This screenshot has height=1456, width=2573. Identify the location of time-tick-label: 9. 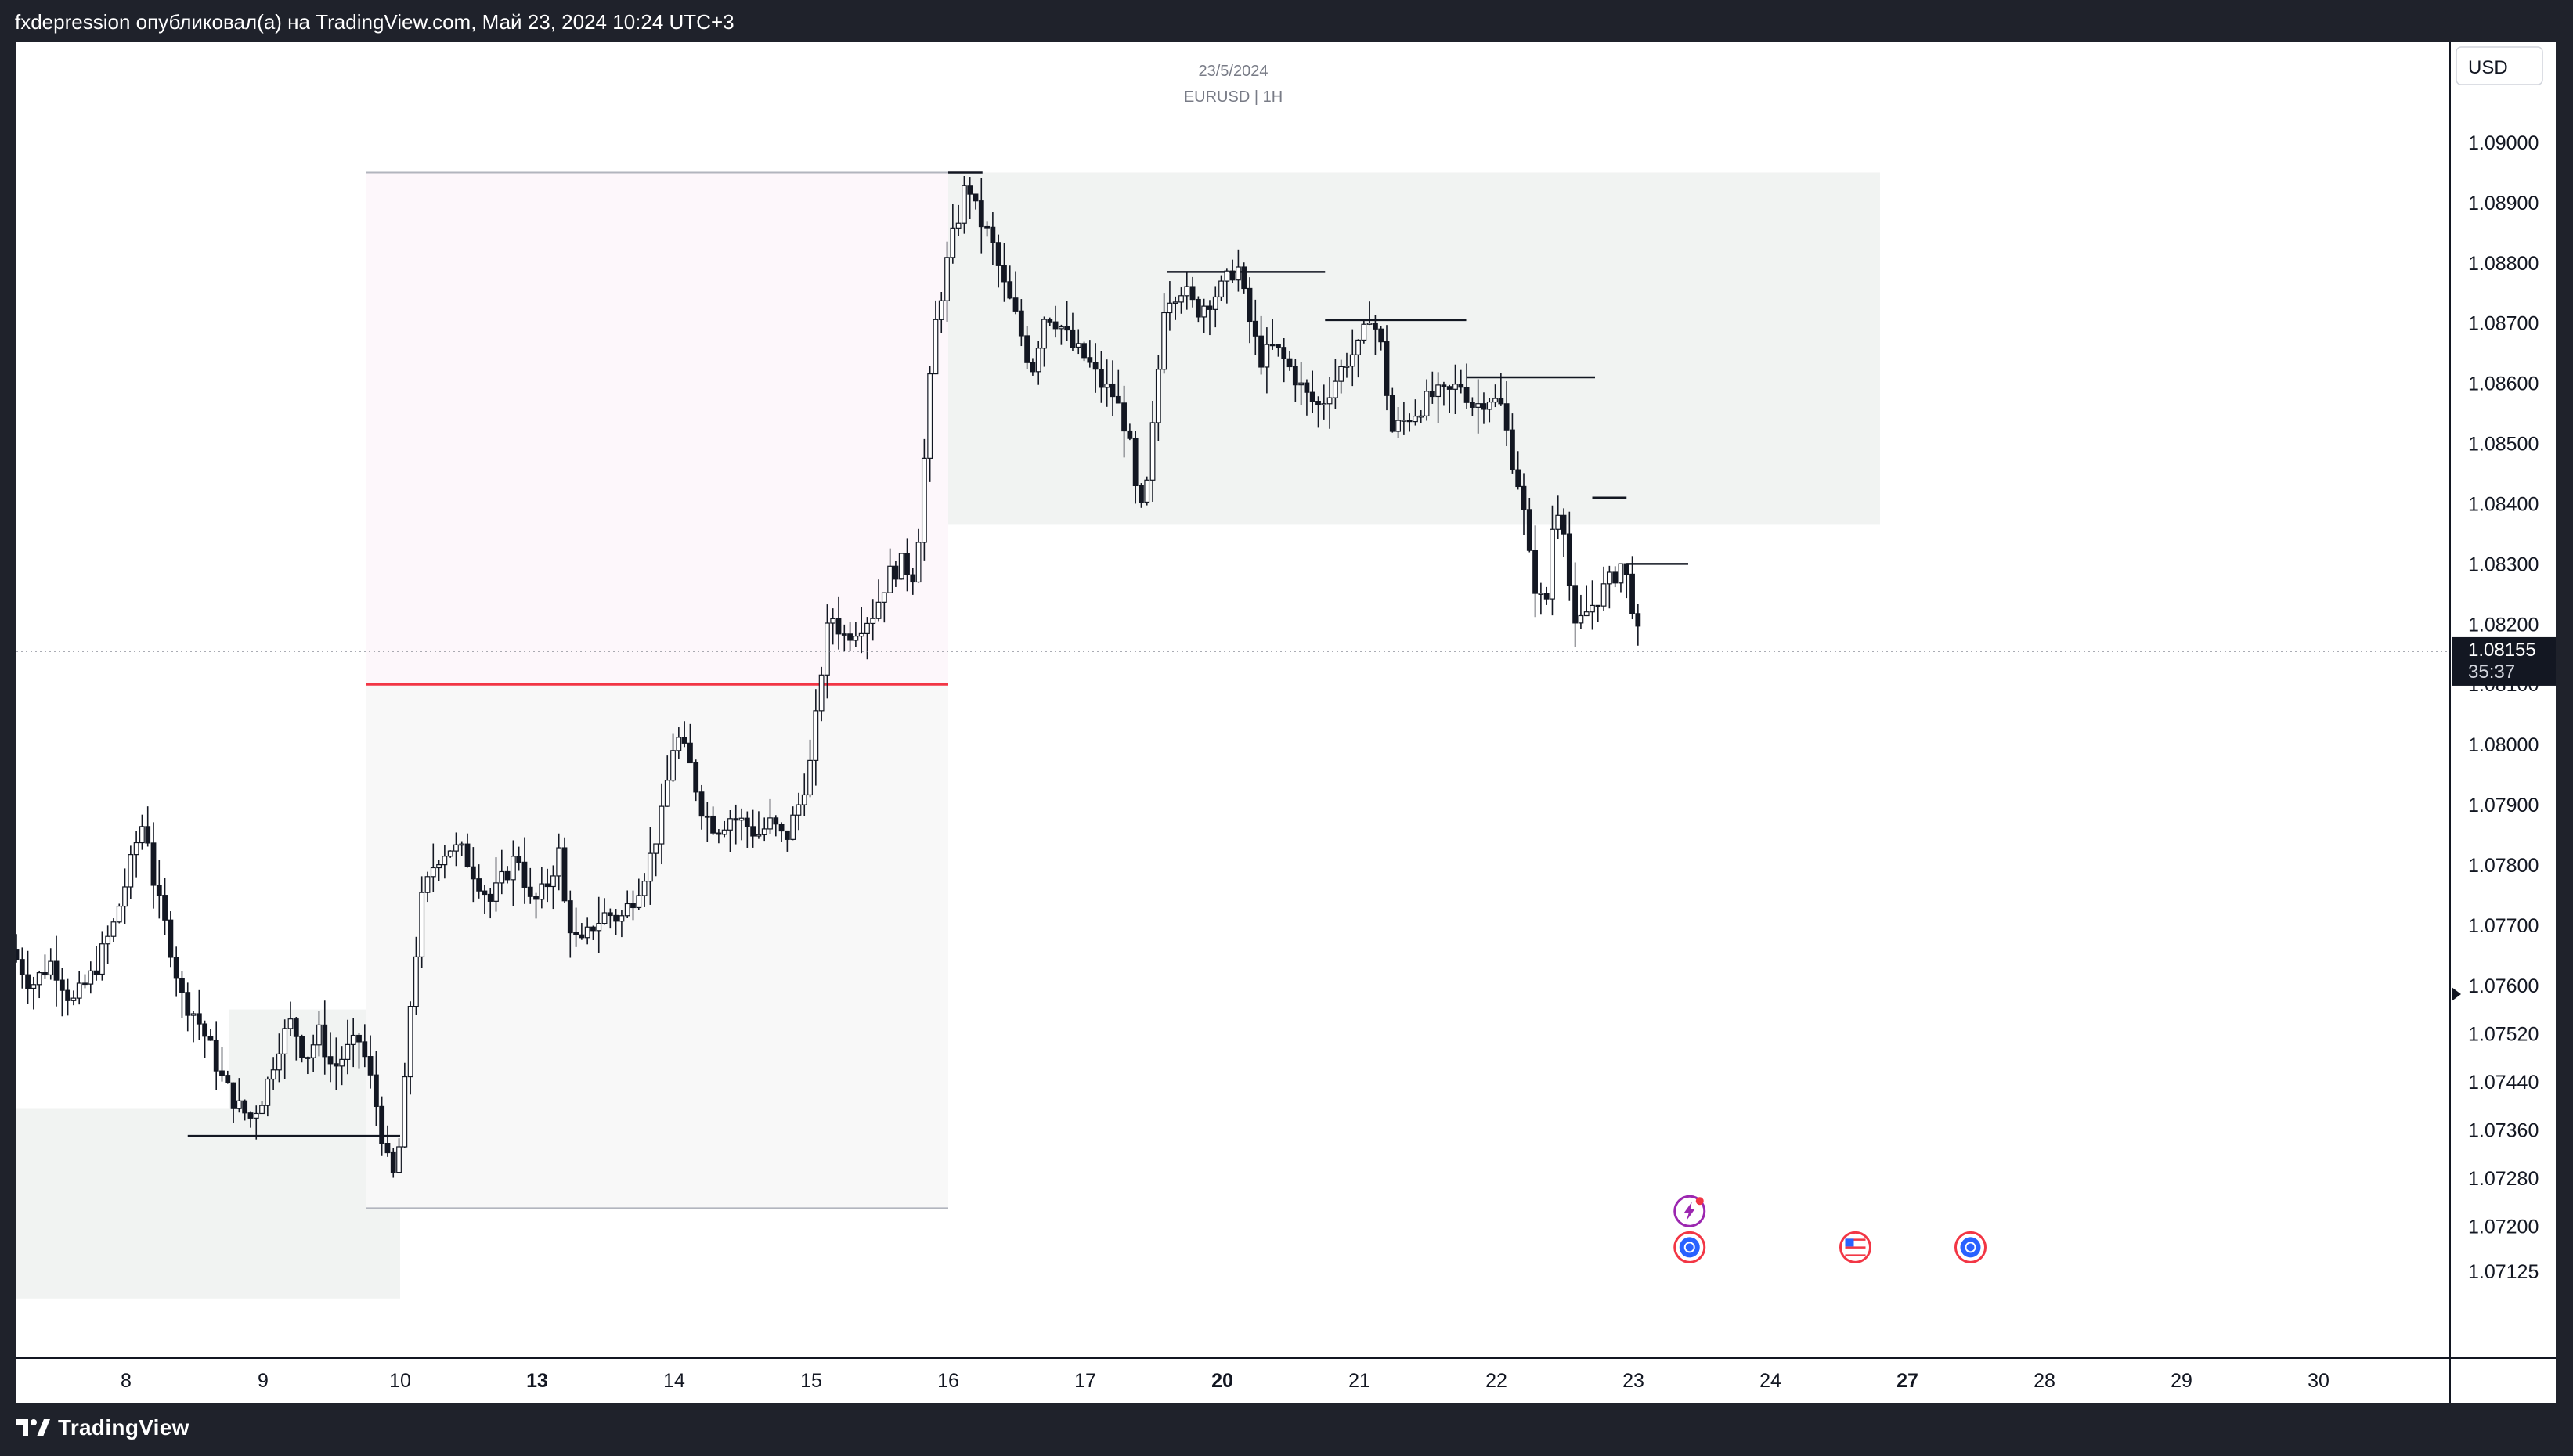
(263, 1381).